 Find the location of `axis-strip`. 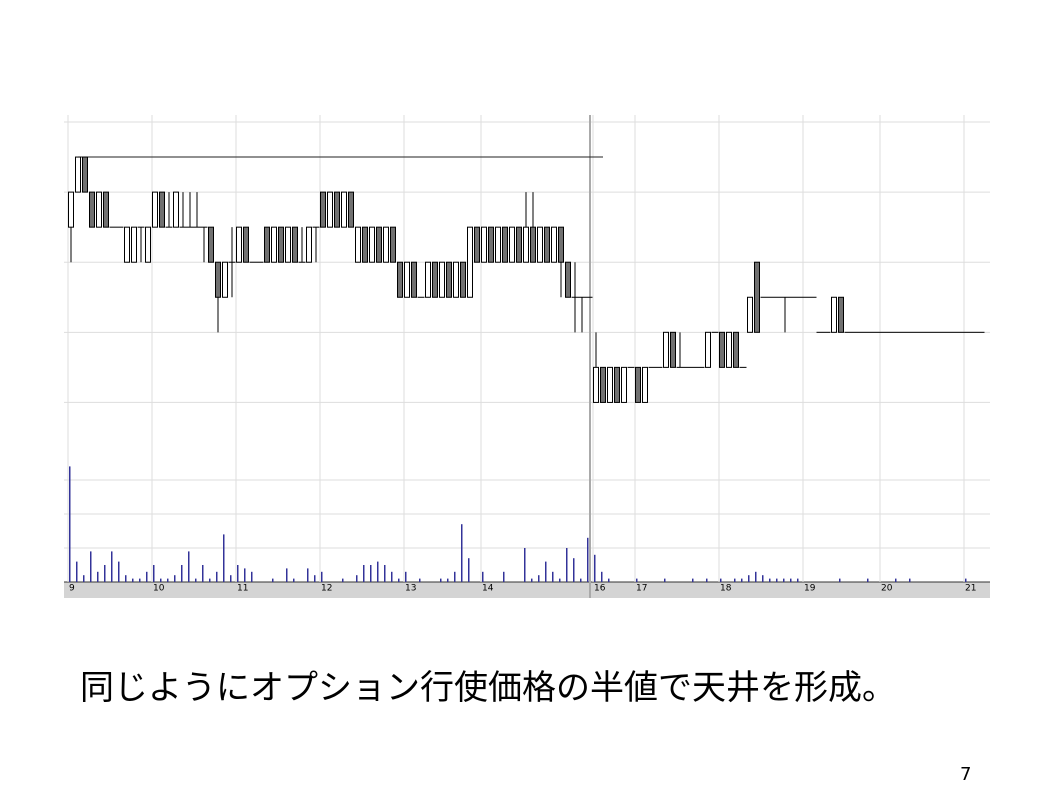

axis-strip is located at coordinates (527, 590).